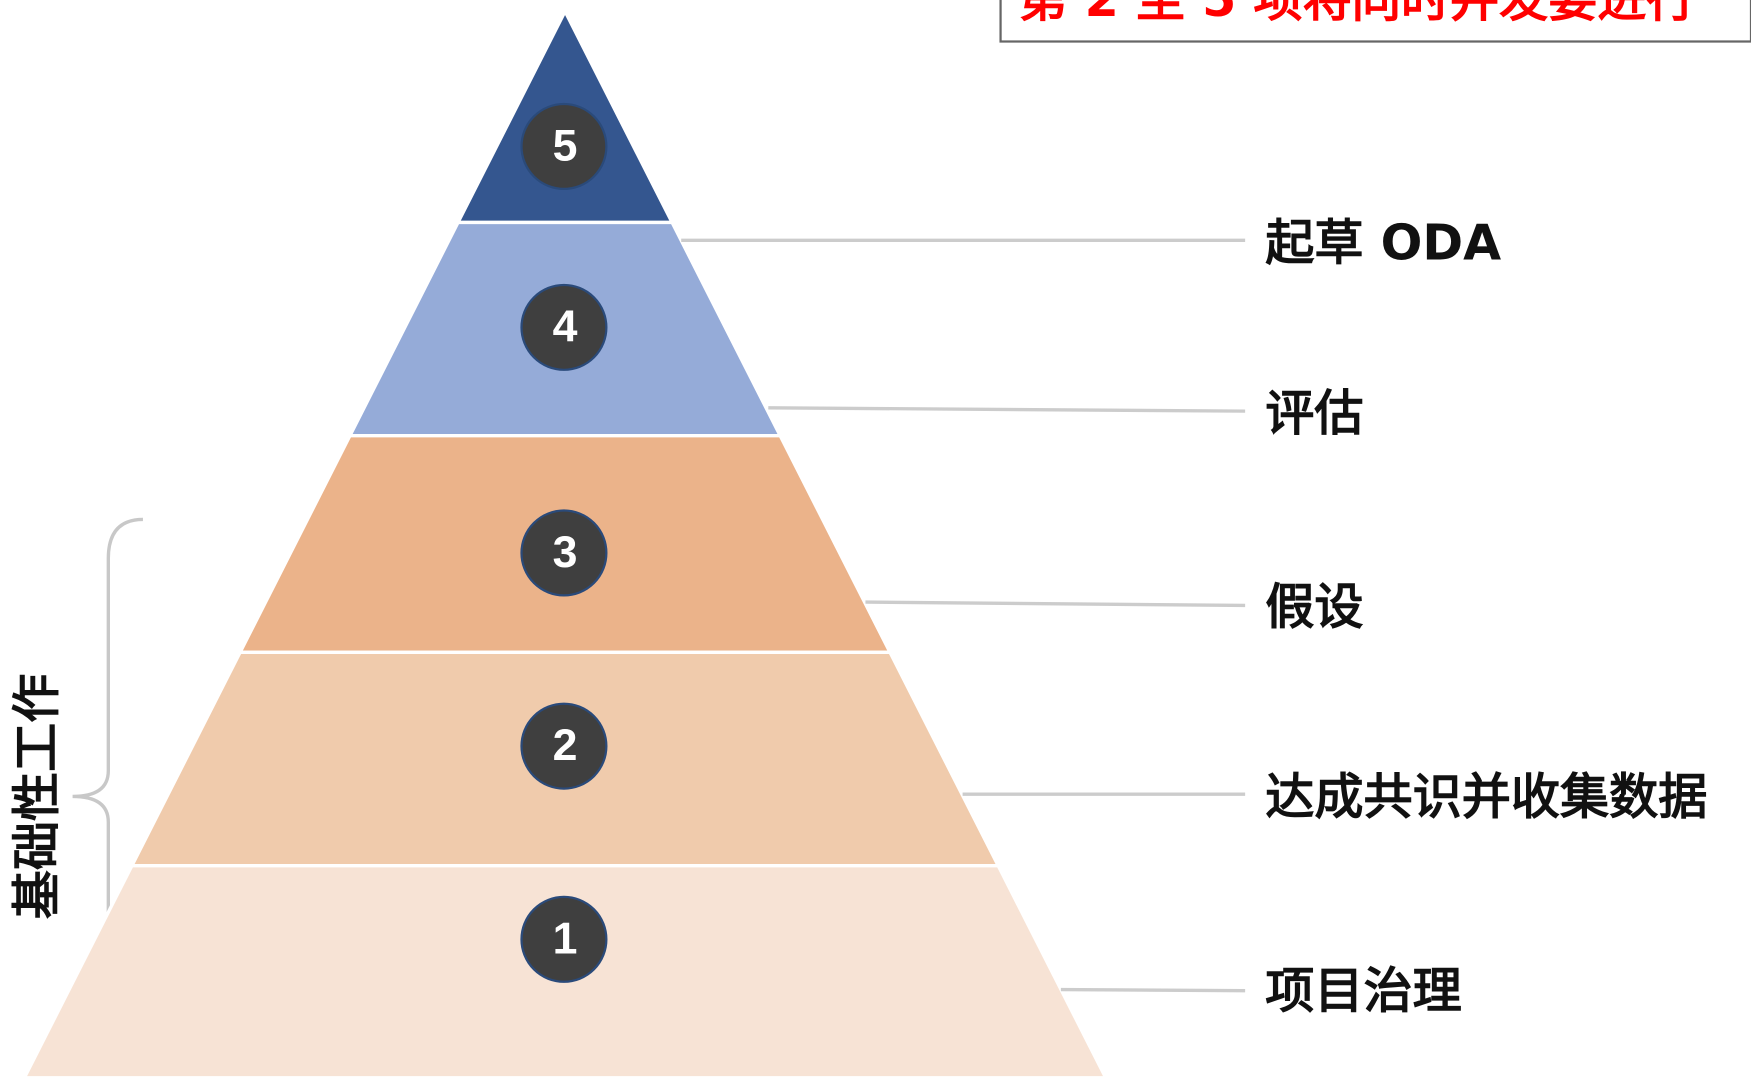 Image resolution: width=1751 pixels, height=1078 pixels. Describe the element at coordinates (37, 797) in the screenshot. I see `side-label: 基础性工作` at that location.